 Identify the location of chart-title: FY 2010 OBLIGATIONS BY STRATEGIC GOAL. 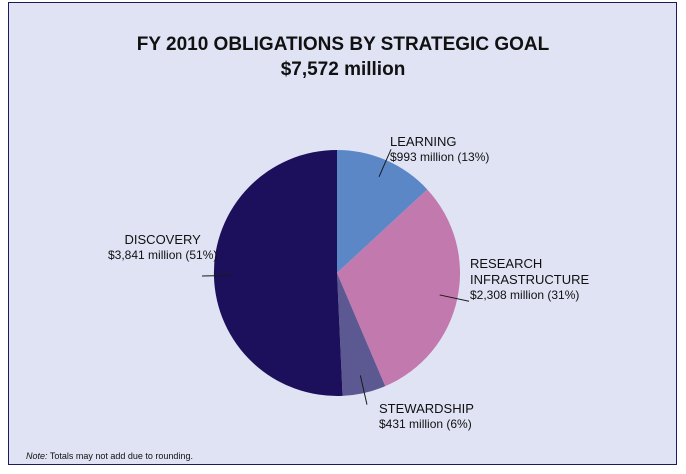
(343, 44).